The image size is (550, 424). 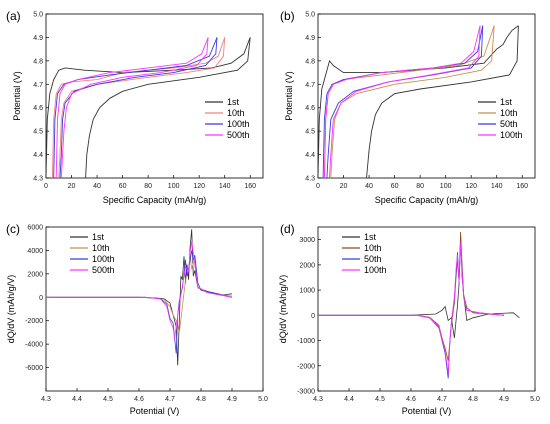 I want to click on x-tick-label: 120, so click(x=199, y=186).